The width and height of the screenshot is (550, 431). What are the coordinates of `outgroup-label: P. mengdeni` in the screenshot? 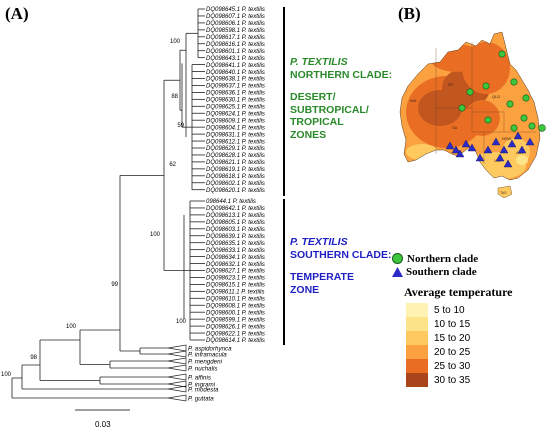 It's located at (205, 362).